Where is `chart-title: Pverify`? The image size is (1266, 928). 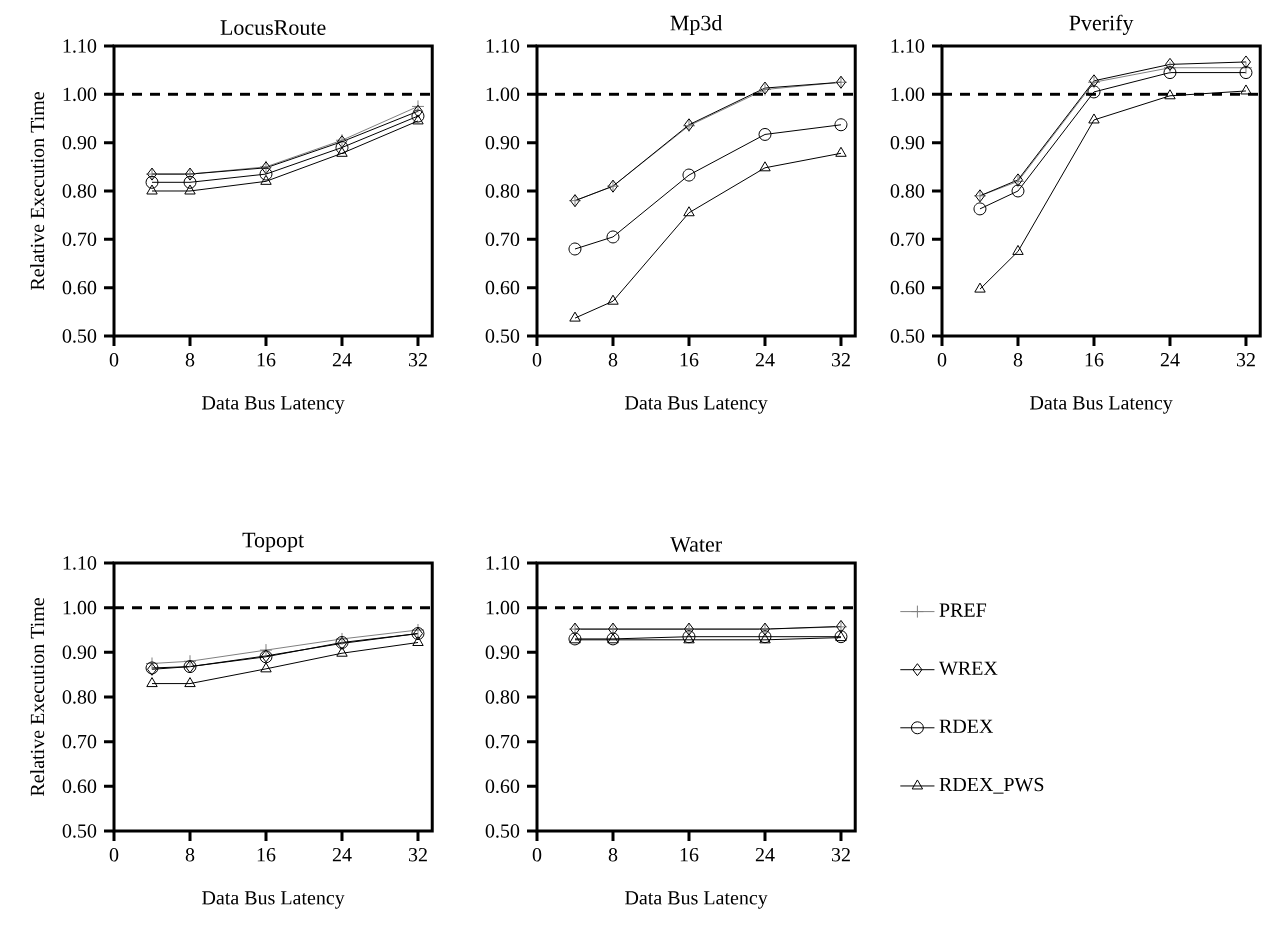
chart-title: Pverify is located at coordinates (1101, 24).